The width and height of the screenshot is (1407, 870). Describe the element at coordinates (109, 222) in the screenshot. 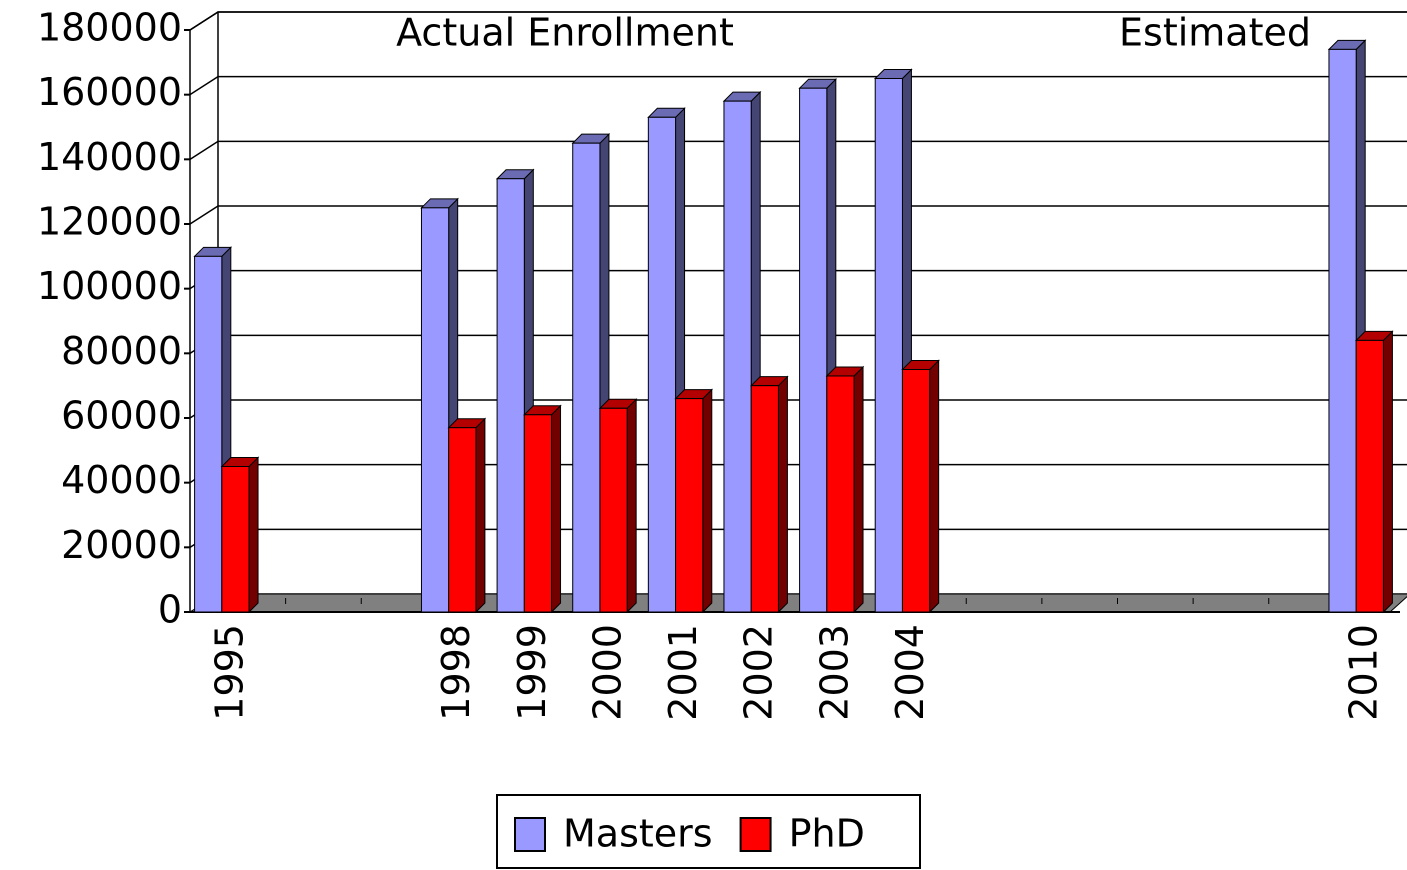

I see `y-tick-label: 120000` at that location.